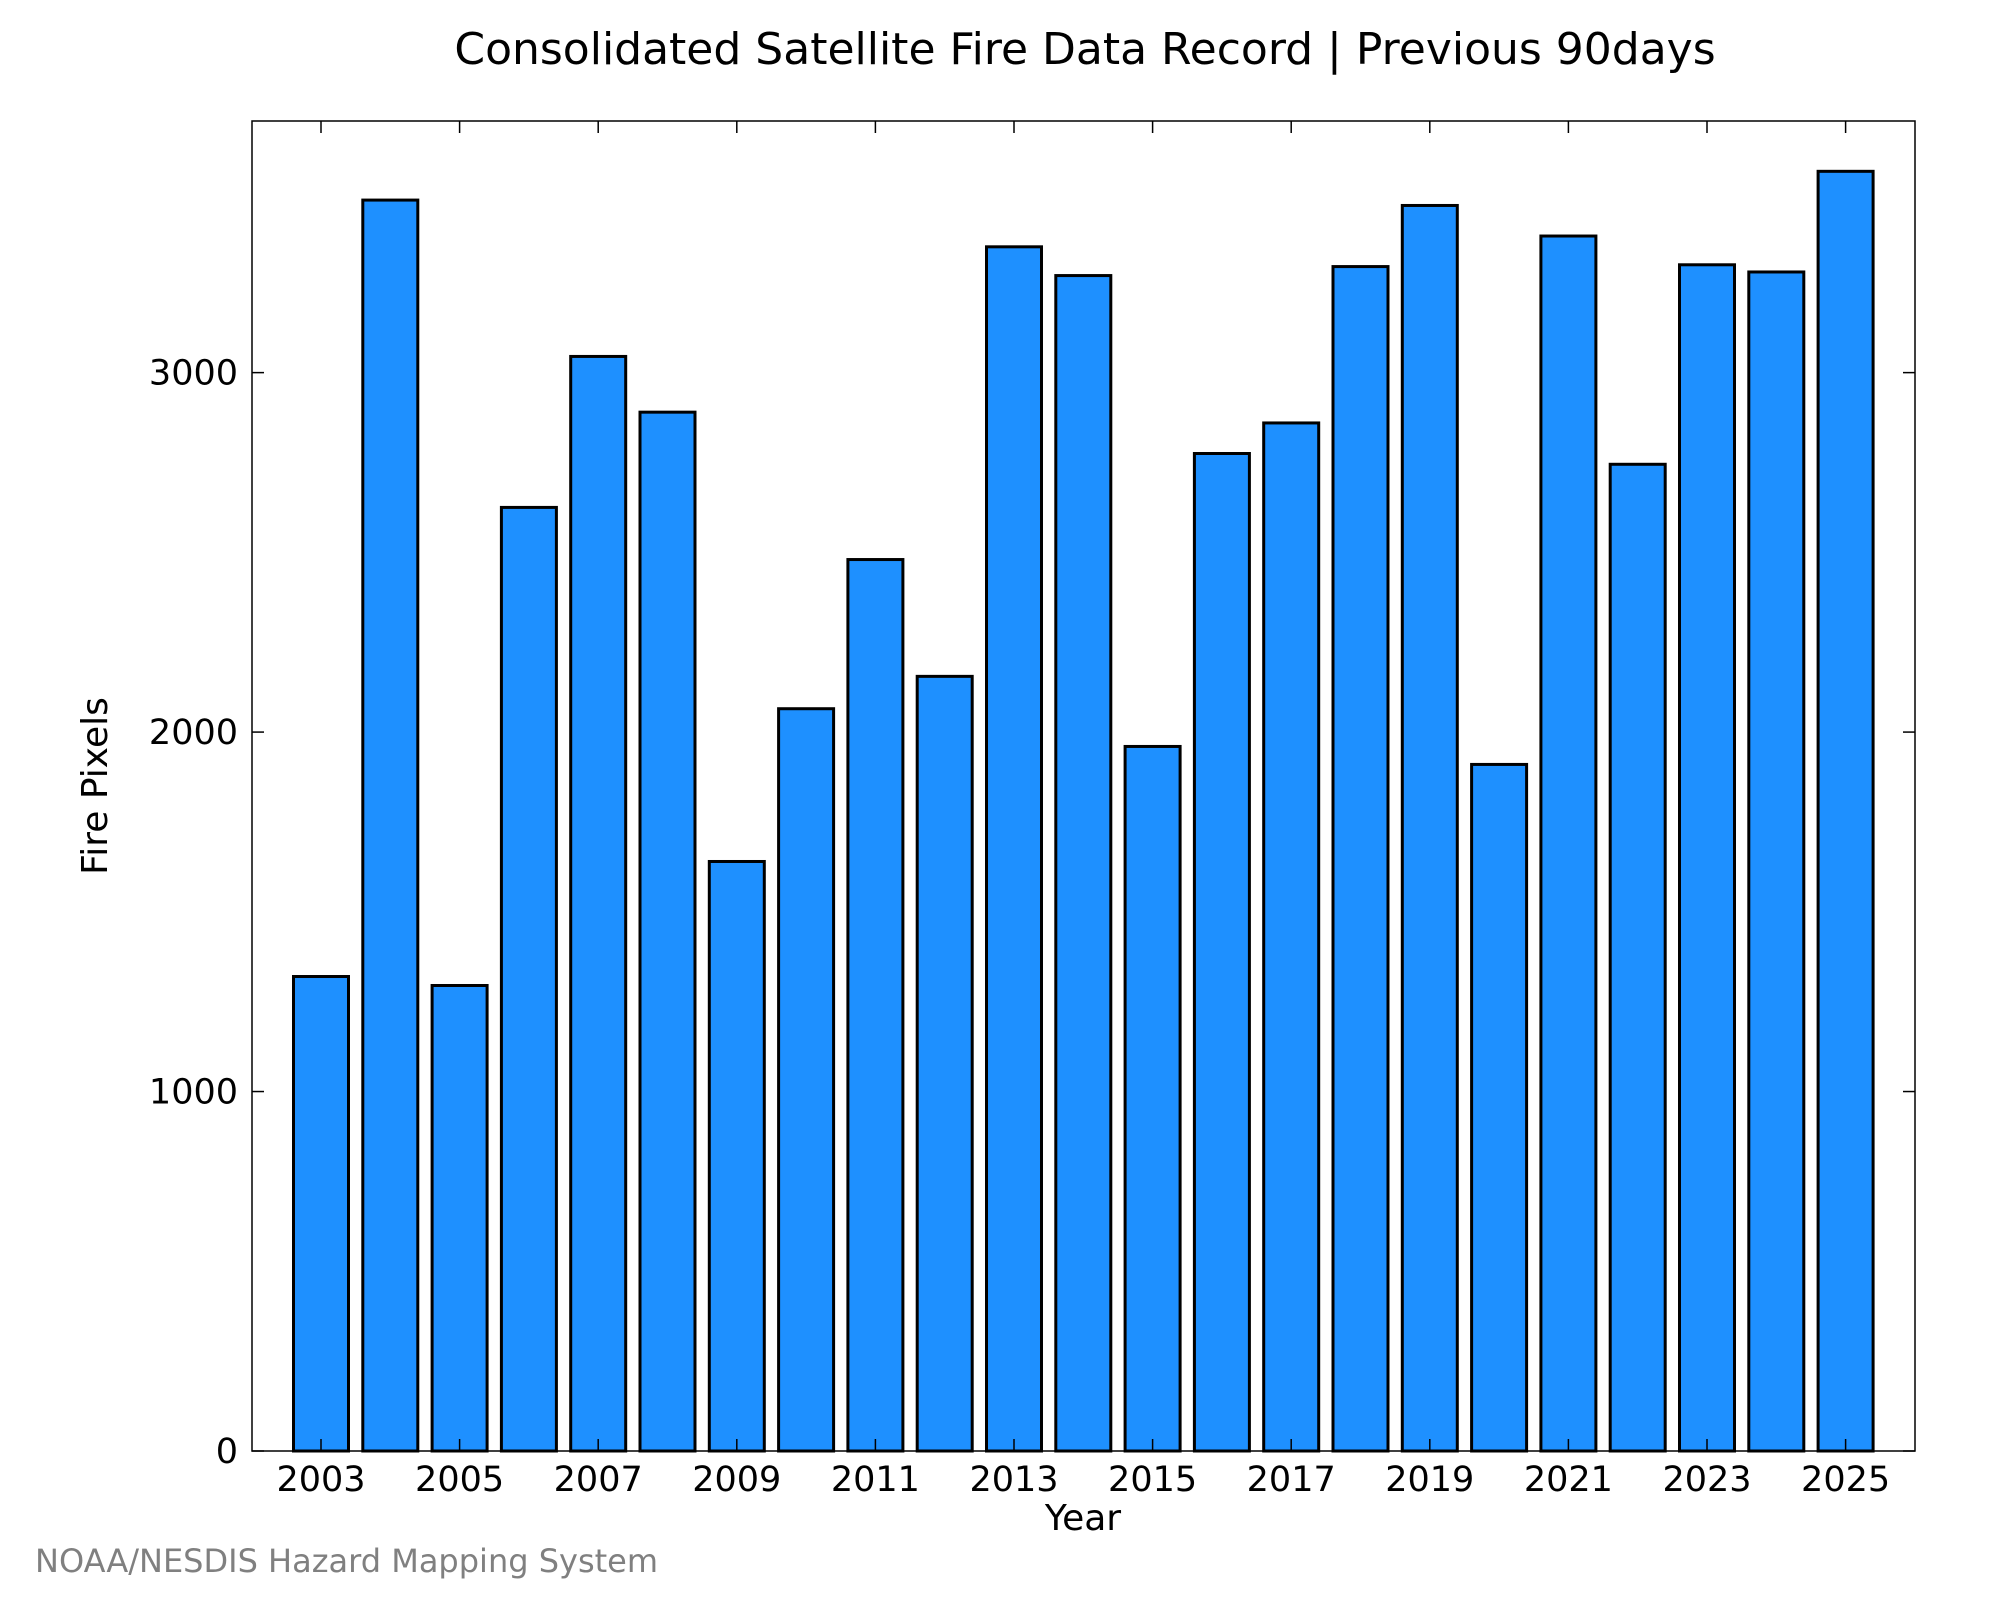 This screenshot has width=2000, height=1600. What do you see at coordinates (1845, 811) in the screenshot?
I see `bar-2025` at bounding box center [1845, 811].